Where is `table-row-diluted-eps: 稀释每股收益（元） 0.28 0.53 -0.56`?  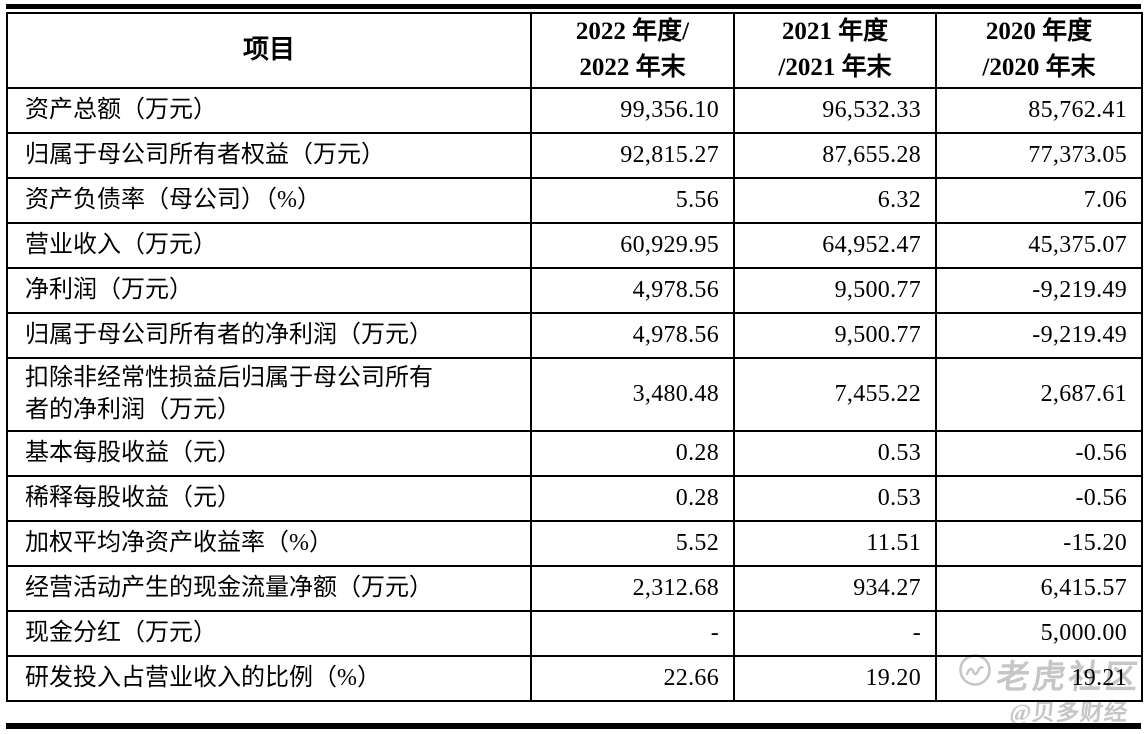 table-row-diluted-eps: 稀释每股收益（元） 0.28 0.53 -0.56 is located at coordinates (574, 498).